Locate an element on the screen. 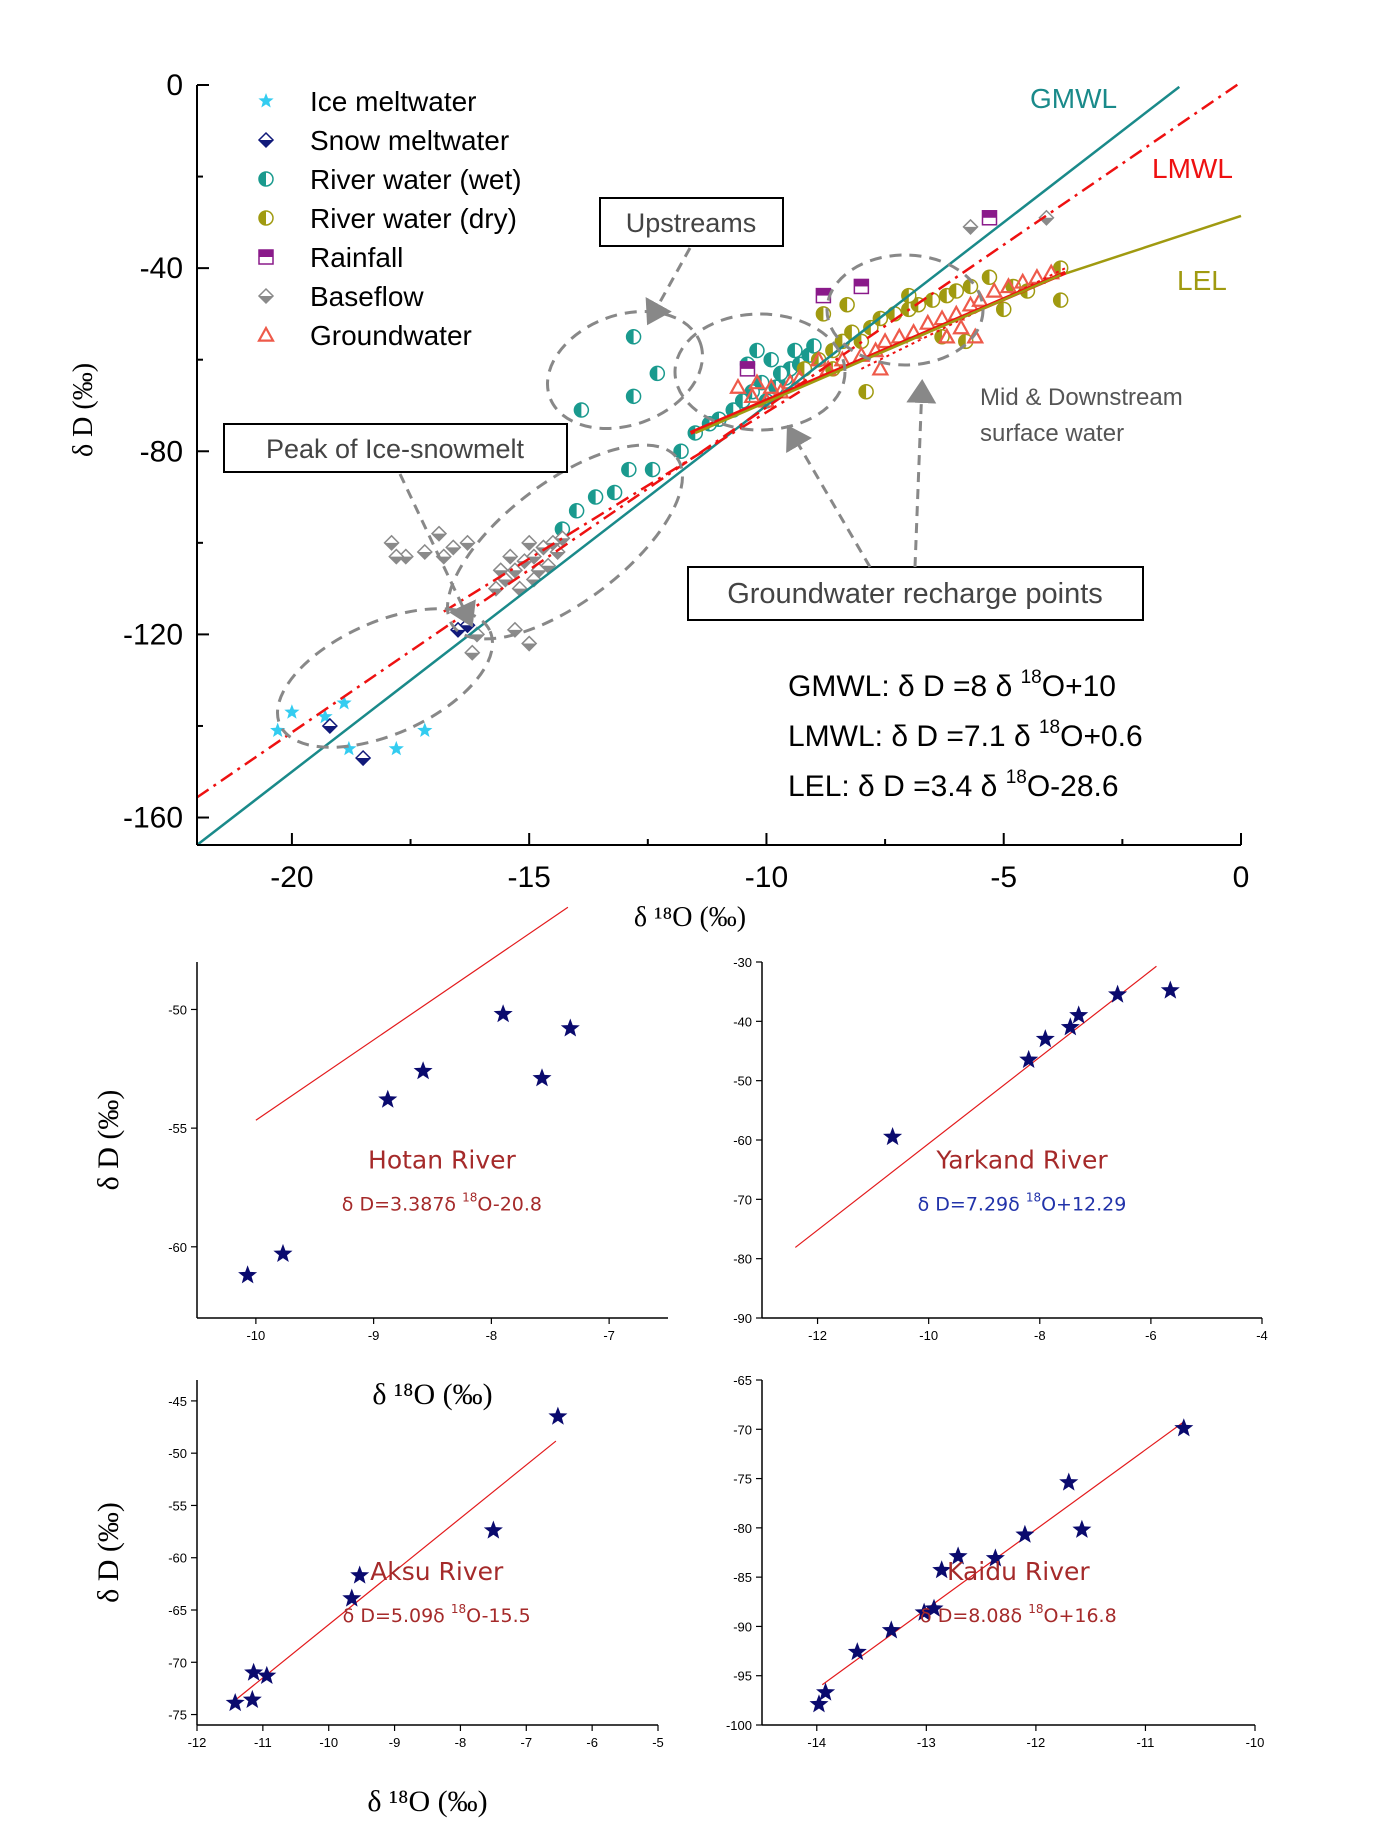  panel-xtick-label: -9 is located at coordinates (395, 1742).